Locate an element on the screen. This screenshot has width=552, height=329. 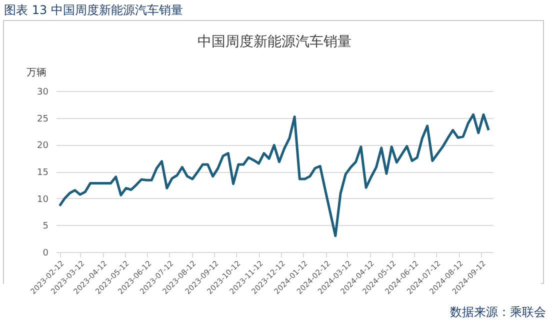
y-tick-label: 20 is located at coordinates (43, 146).